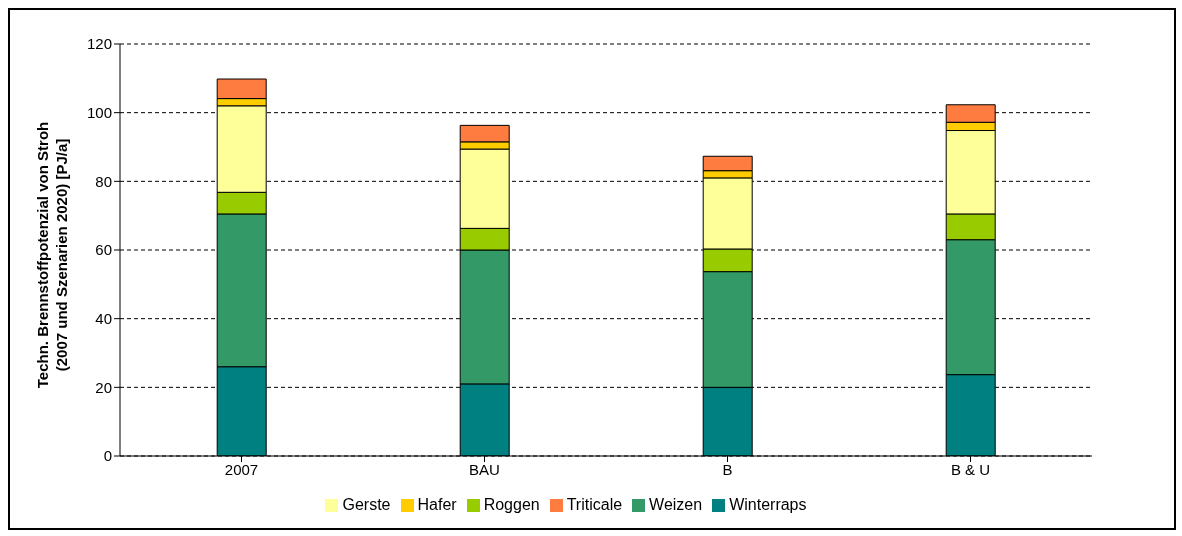 The width and height of the screenshot is (1182, 536). I want to click on legend-label: Roggen, so click(511, 504).